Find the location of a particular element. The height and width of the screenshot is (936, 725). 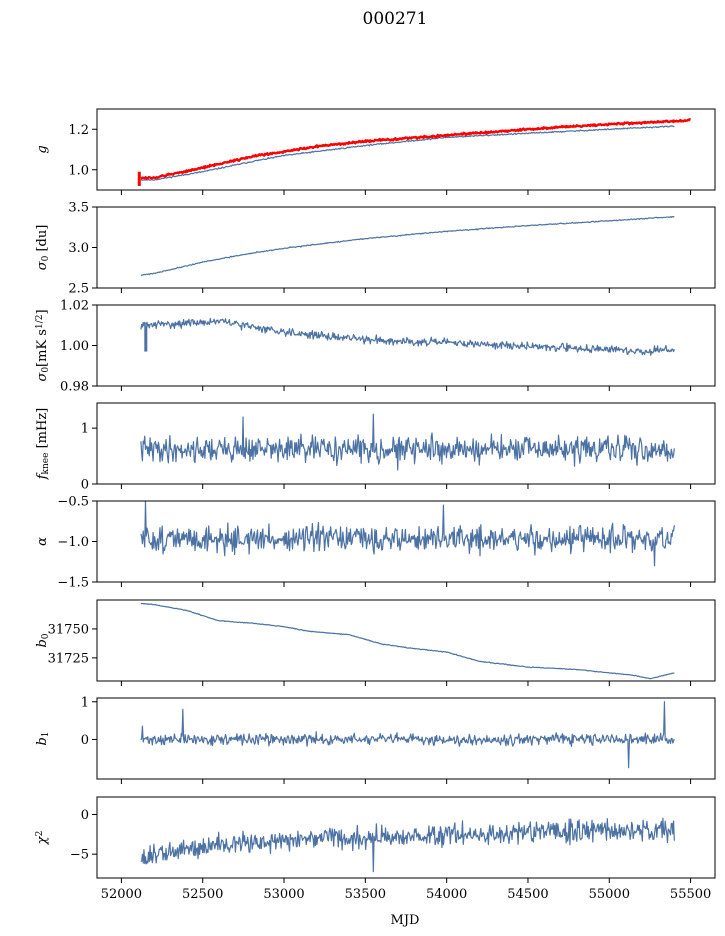

y-axis-label: χ2 is located at coordinates (42, 838).